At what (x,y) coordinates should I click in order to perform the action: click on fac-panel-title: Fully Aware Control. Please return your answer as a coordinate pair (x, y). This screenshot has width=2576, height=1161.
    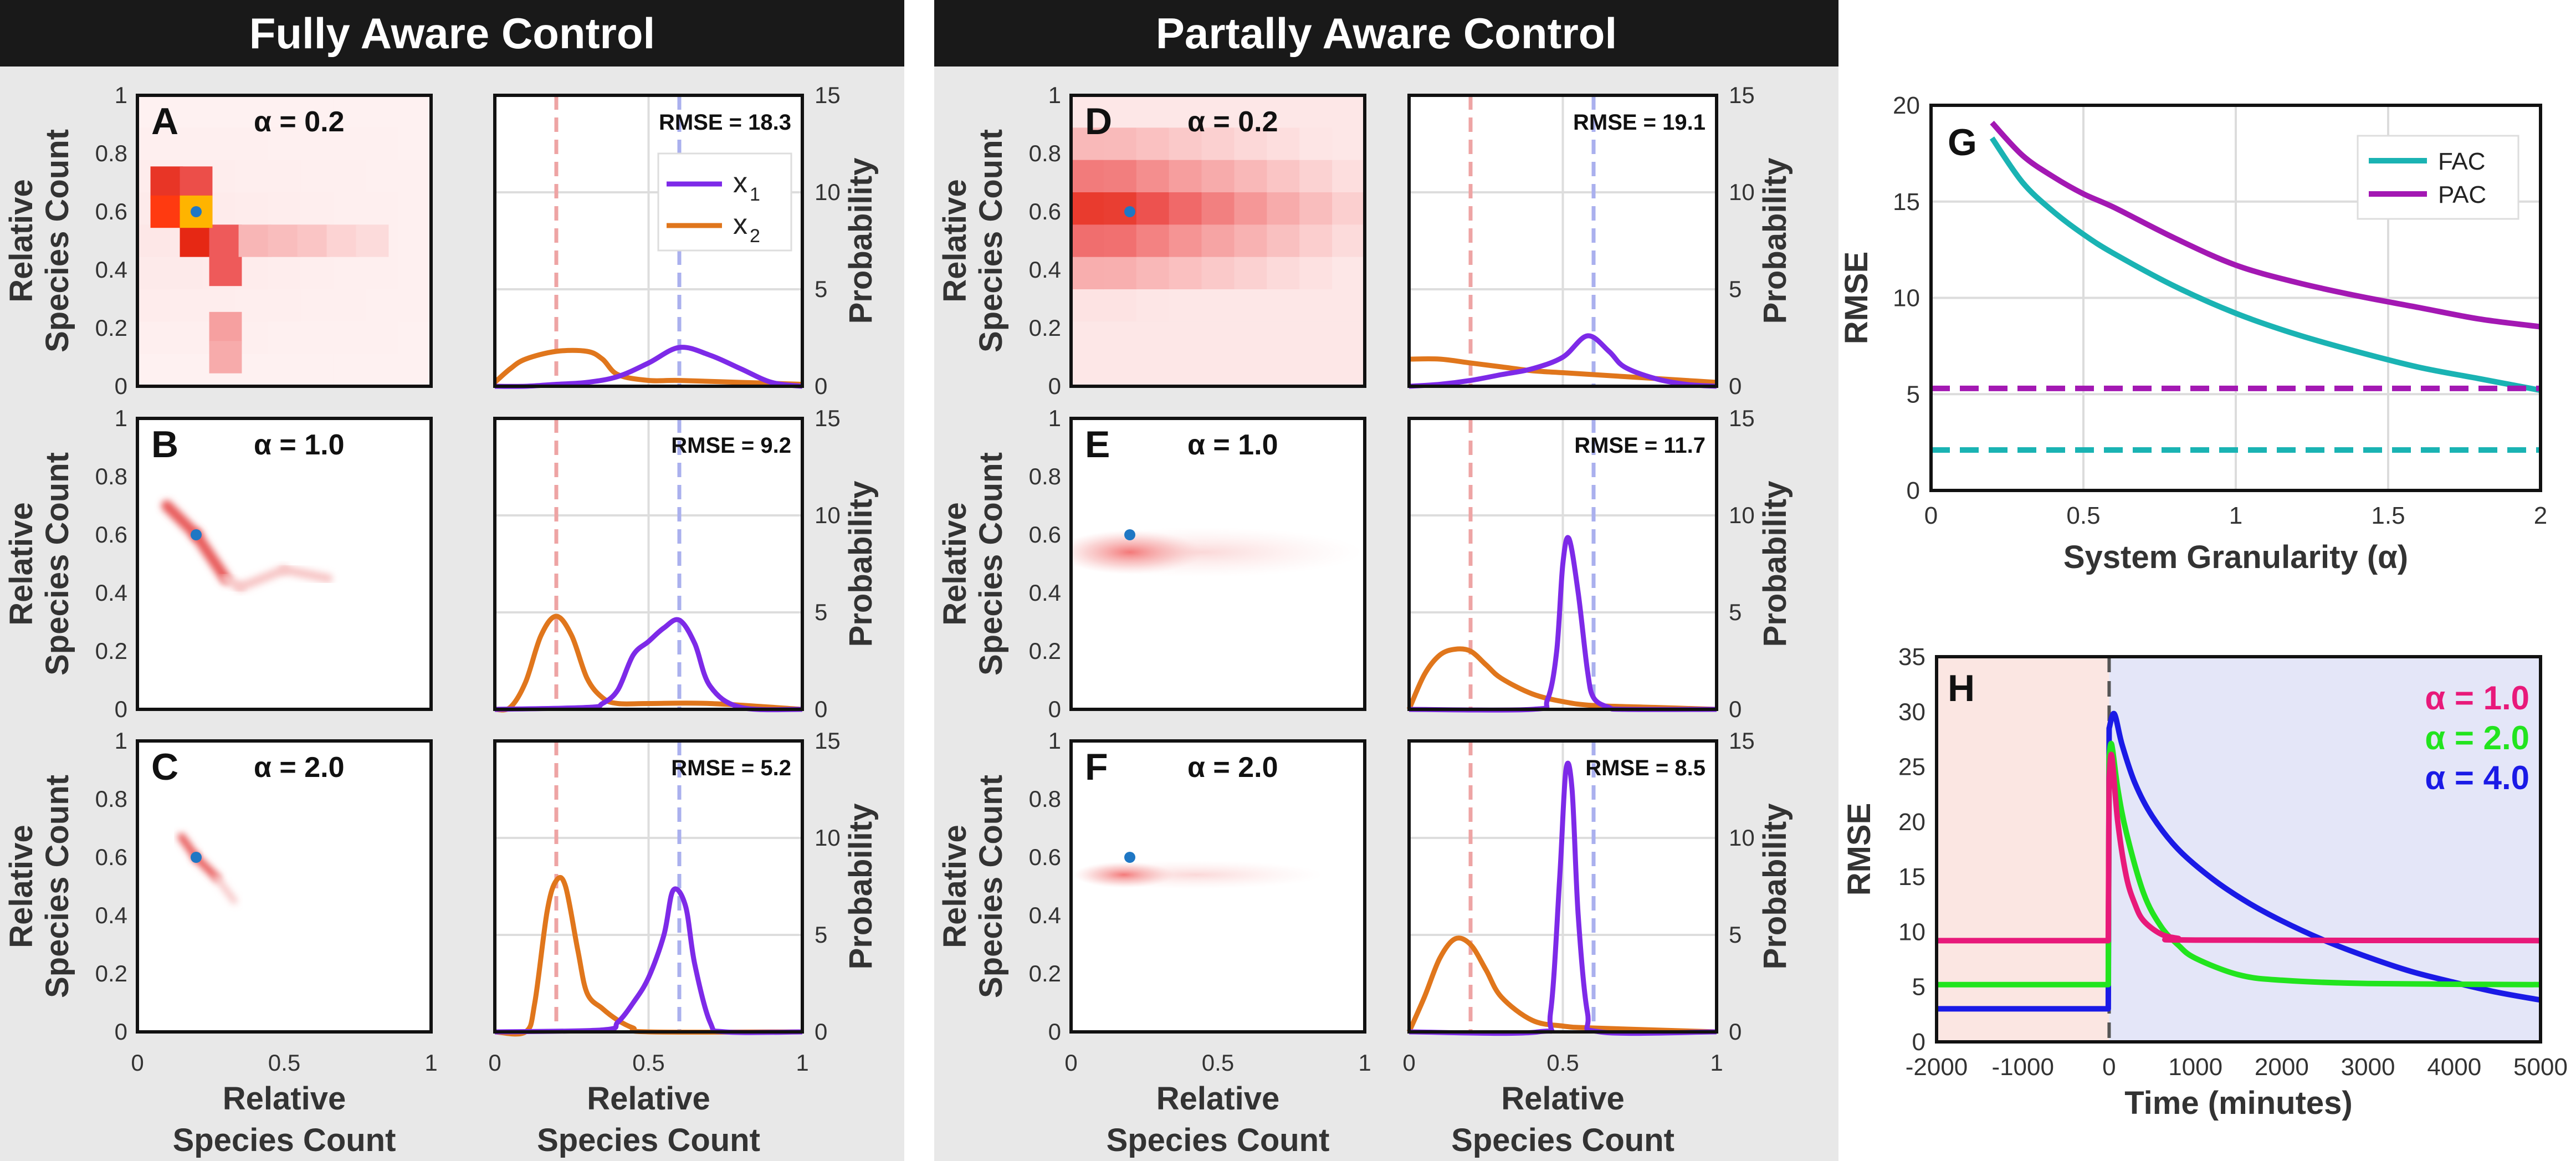
    Looking at the image, I should click on (452, 34).